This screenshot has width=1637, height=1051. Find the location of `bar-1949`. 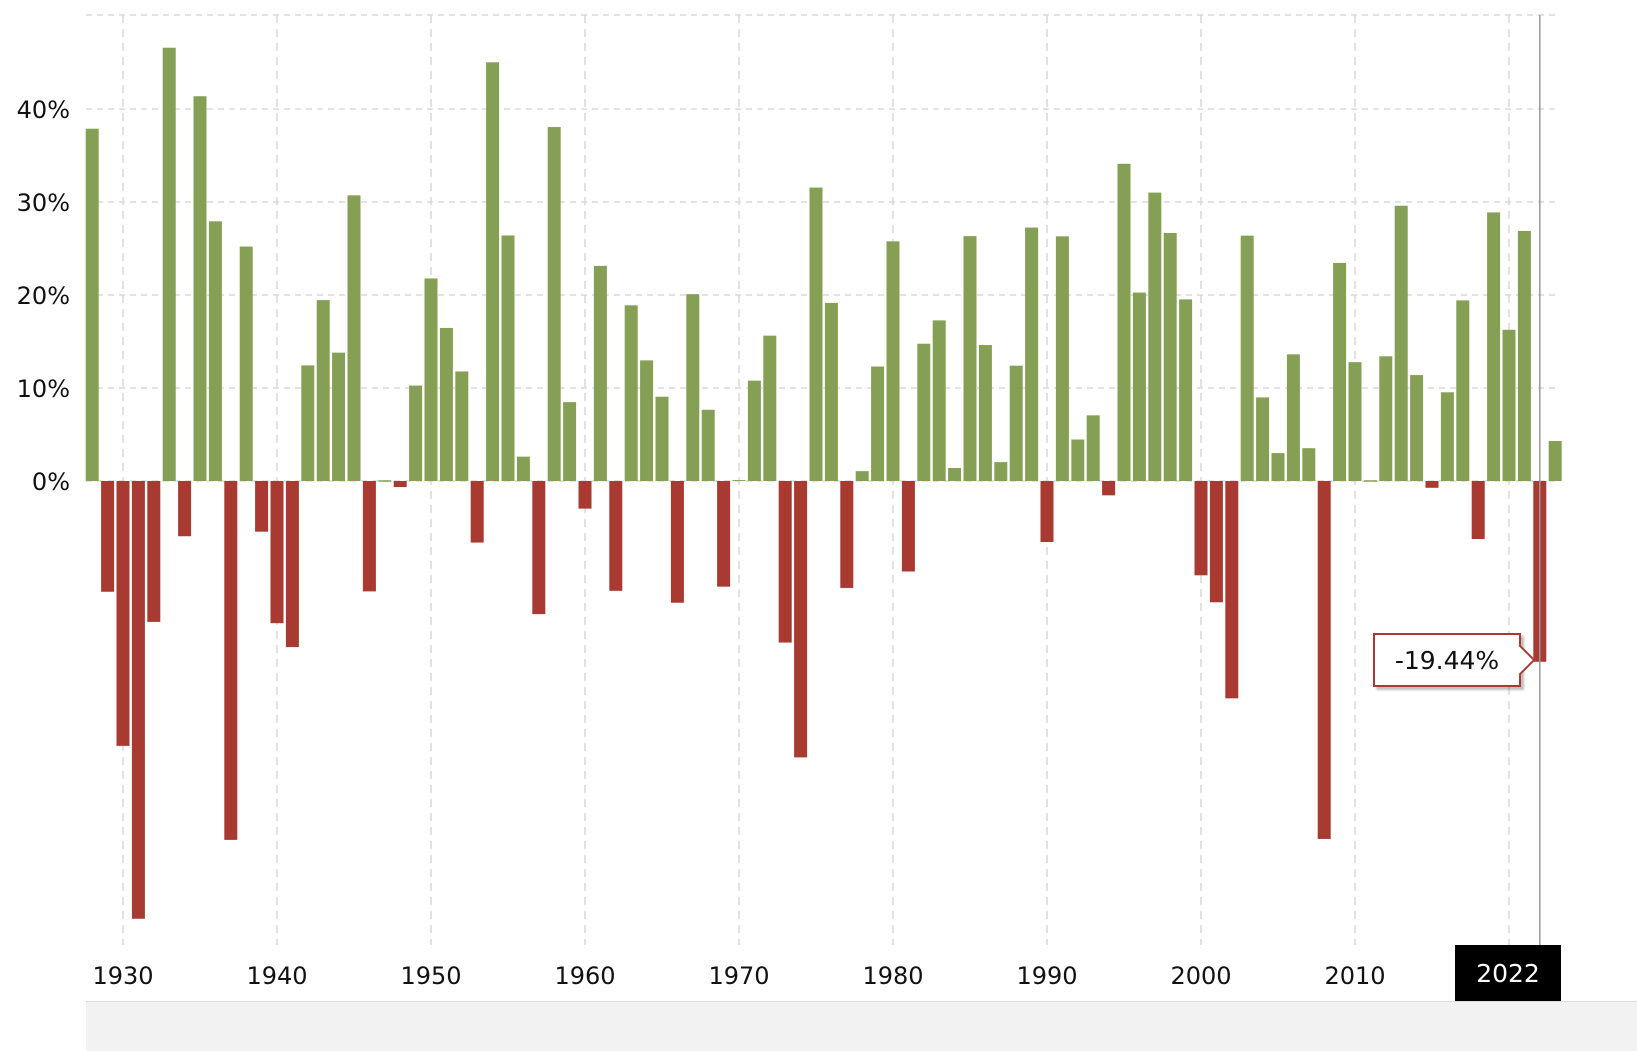

bar-1949 is located at coordinates (416, 433).